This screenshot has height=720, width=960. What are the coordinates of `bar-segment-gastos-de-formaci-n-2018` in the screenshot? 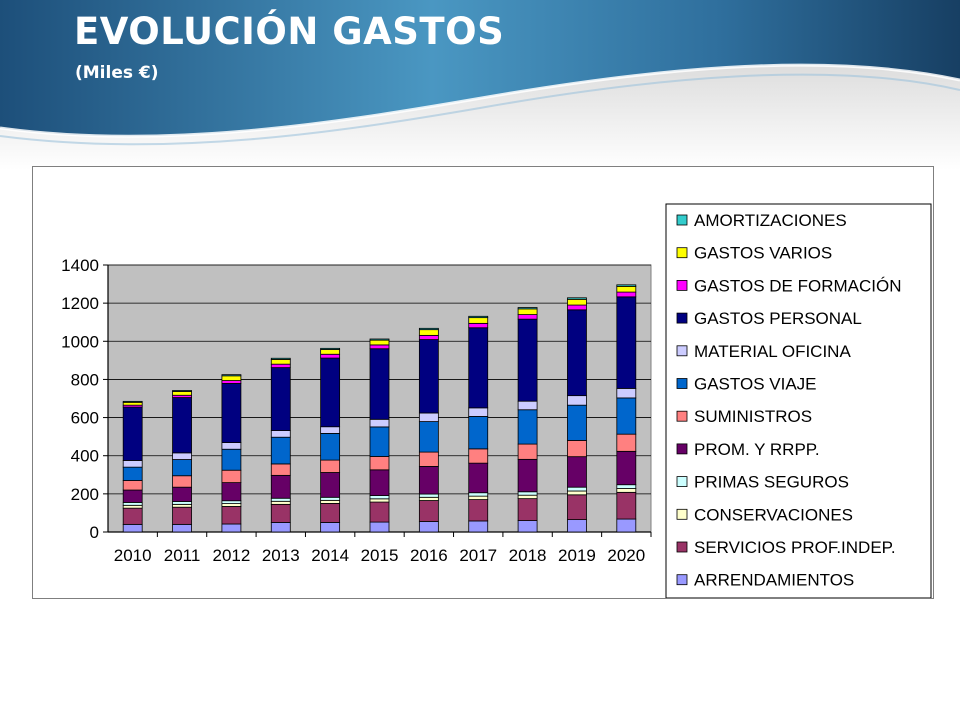 It's located at (527, 317).